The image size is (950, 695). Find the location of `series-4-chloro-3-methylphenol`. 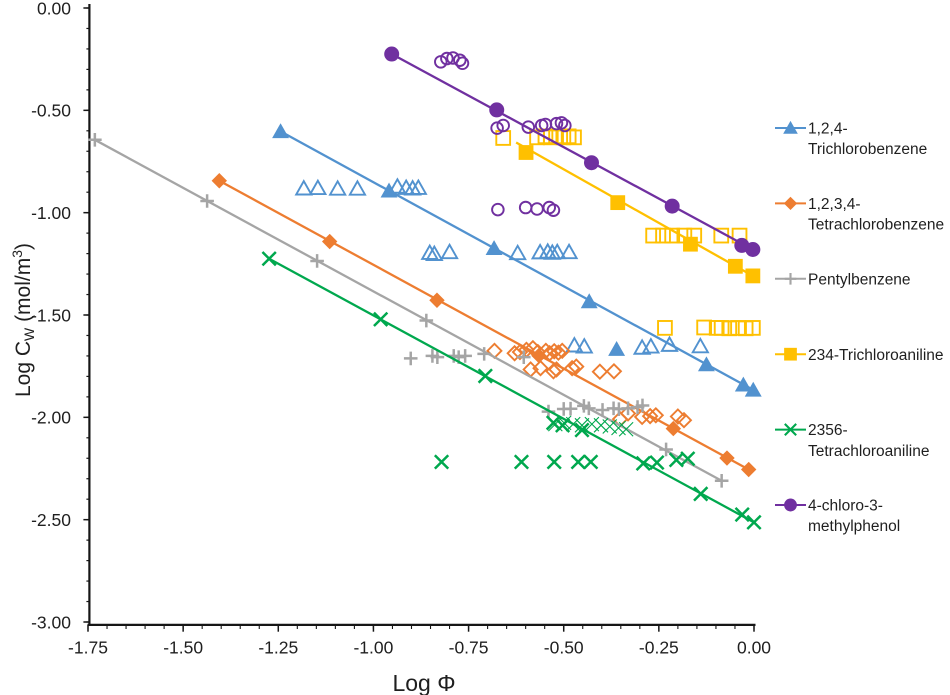

series-4-chloro-3-methylphenol is located at coordinates (572, 152).